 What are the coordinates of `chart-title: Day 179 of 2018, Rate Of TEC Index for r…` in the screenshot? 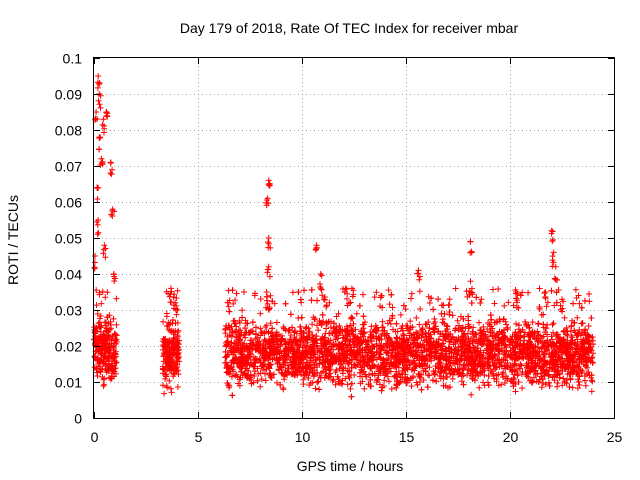 It's located at (349, 28).